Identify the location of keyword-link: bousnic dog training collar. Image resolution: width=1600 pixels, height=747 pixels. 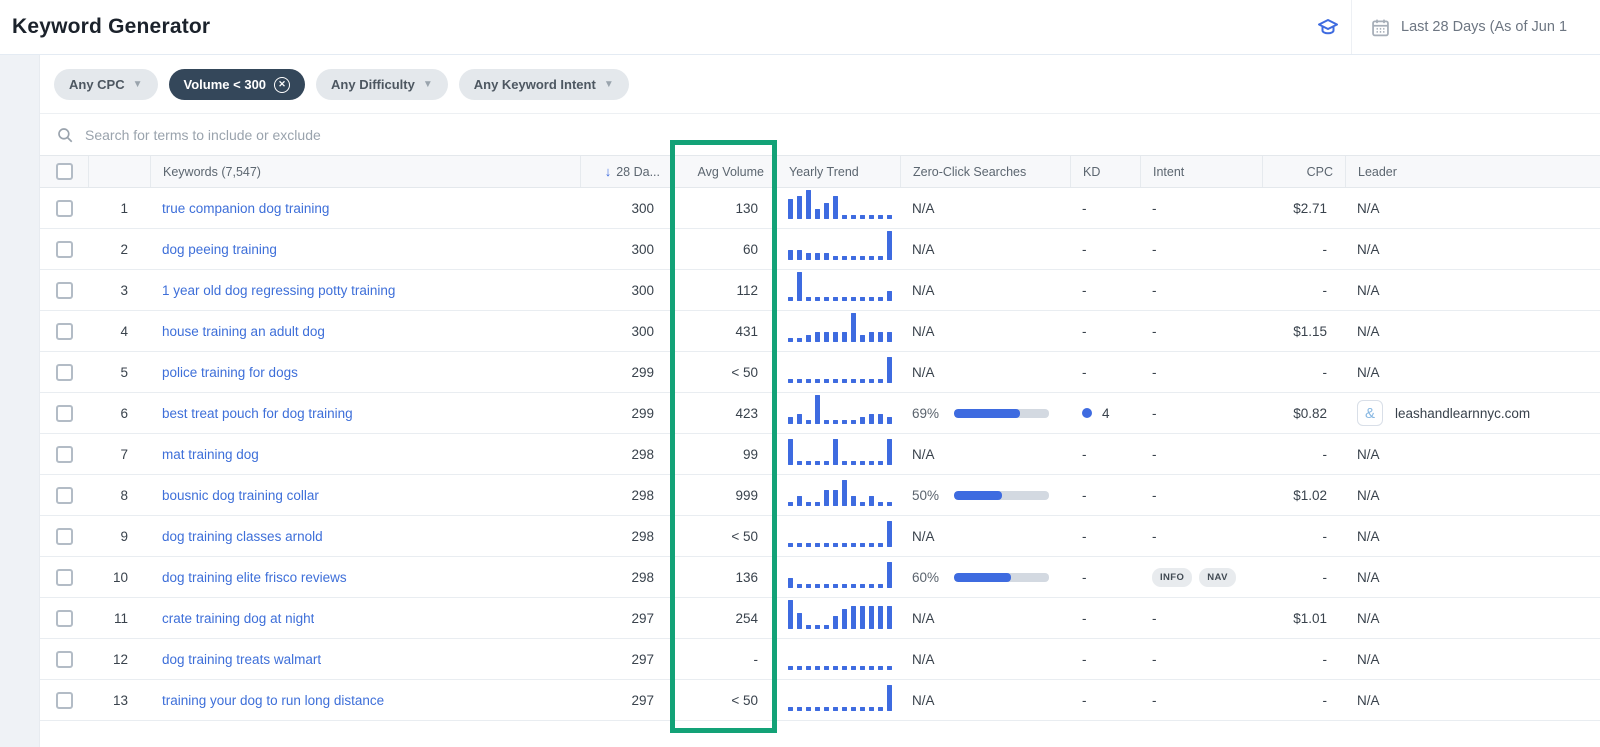
(240, 495).